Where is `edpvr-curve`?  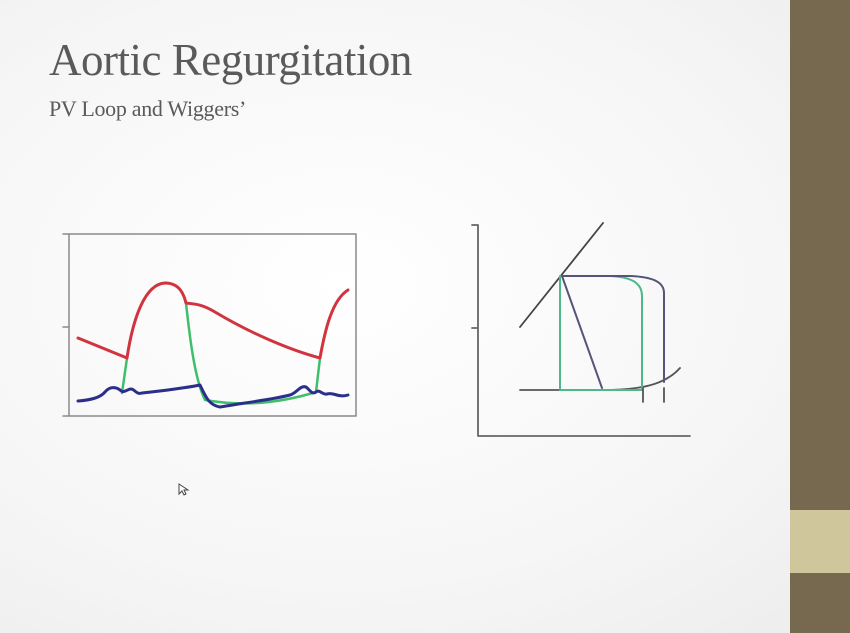
edpvr-curve is located at coordinates (600, 379).